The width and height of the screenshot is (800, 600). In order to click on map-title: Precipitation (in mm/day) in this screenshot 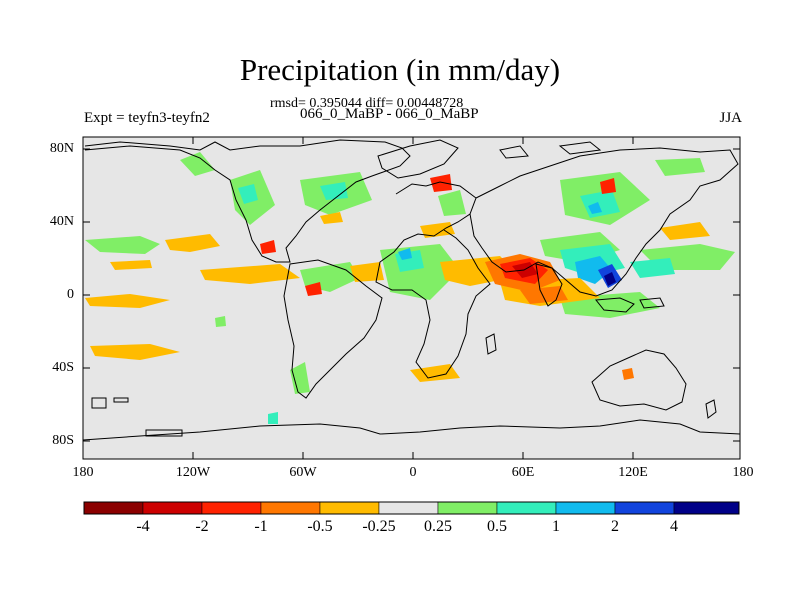, I will do `click(400, 69)`.